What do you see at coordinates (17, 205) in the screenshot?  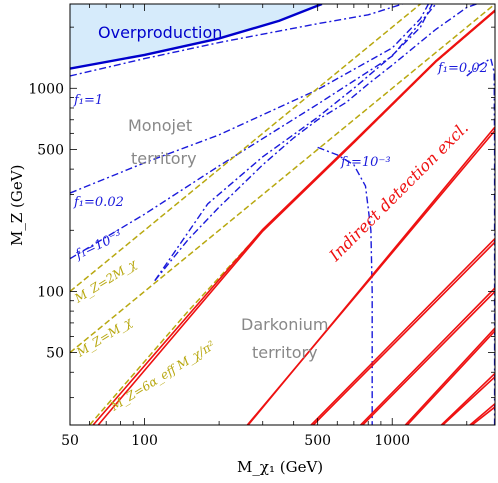 I see `y-axis-title: M_Z (GeV)` at bounding box center [17, 205].